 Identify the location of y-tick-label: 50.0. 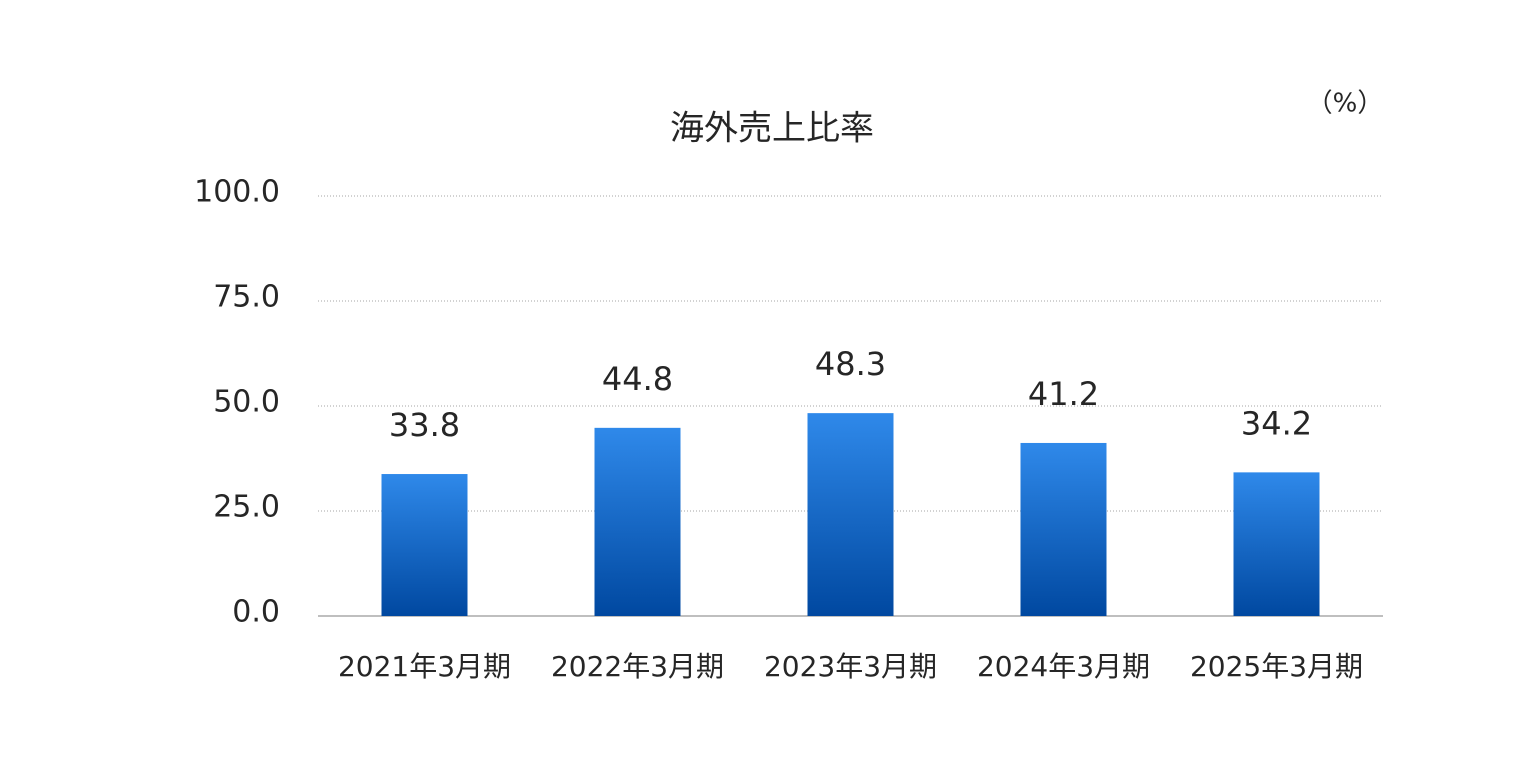
(246, 402).